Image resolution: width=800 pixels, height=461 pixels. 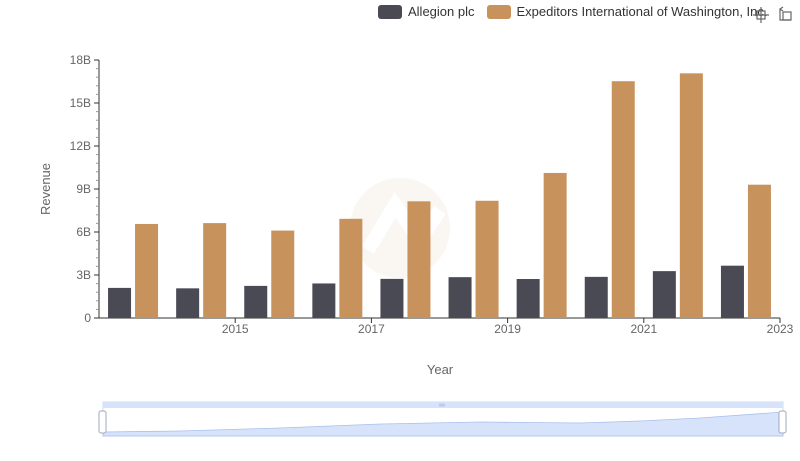 I want to click on datazoom-handle-left, so click(x=102, y=422).